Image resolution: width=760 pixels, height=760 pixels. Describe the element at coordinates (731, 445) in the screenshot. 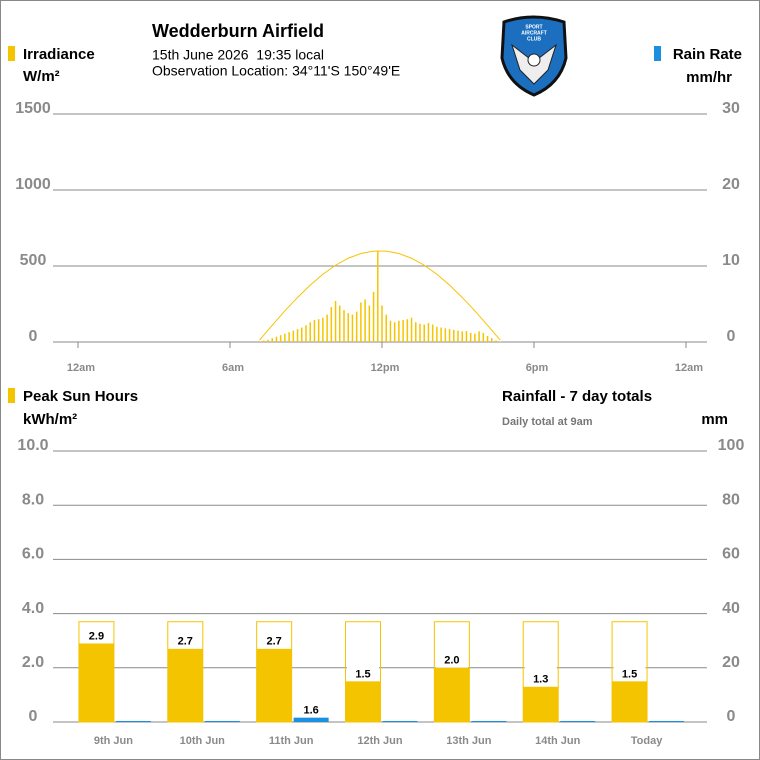

I see `y2-tick-label: 100` at that location.